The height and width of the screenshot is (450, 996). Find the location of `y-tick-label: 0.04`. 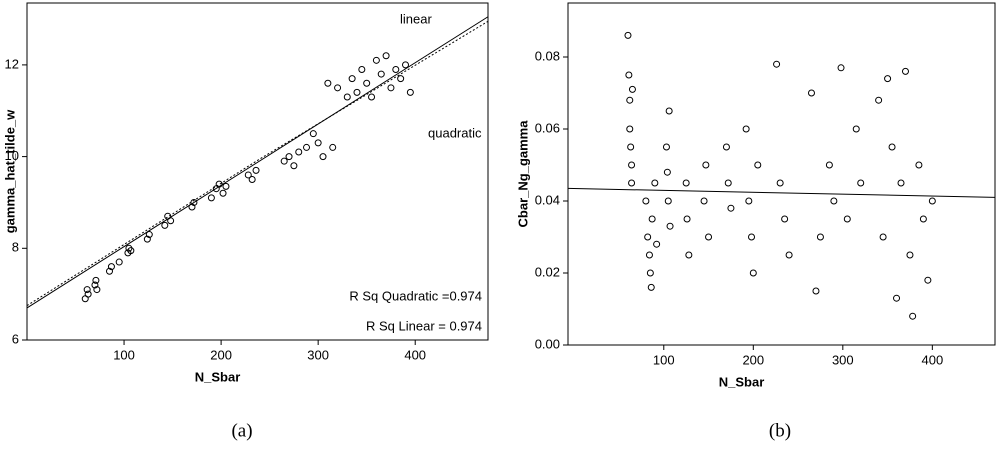

y-tick-label: 0.04 is located at coordinates (547, 199).